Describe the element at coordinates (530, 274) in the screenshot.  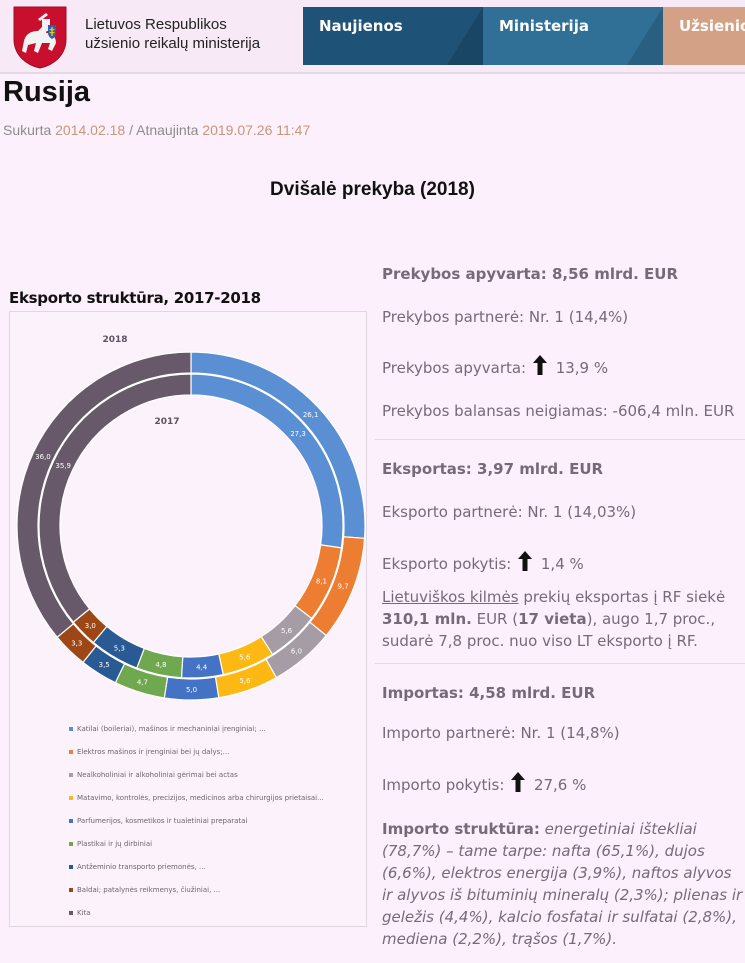
I see `turnover-title: Prekybos apyvarta: 8,56 mlrd. EUR` at that location.